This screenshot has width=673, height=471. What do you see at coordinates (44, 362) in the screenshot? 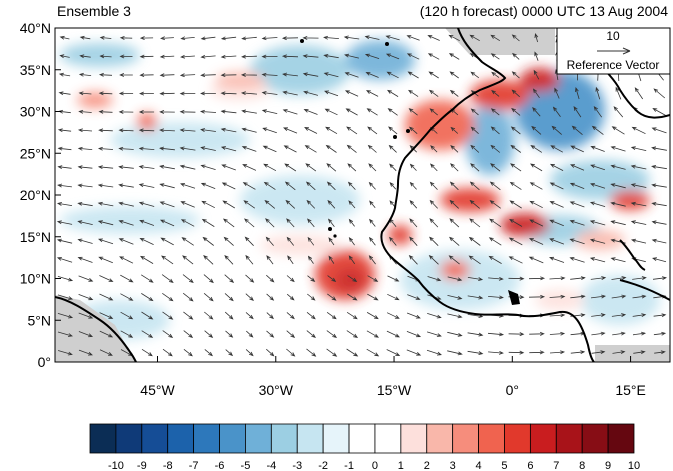
I see `lat-tick-label: 0°` at bounding box center [44, 362].